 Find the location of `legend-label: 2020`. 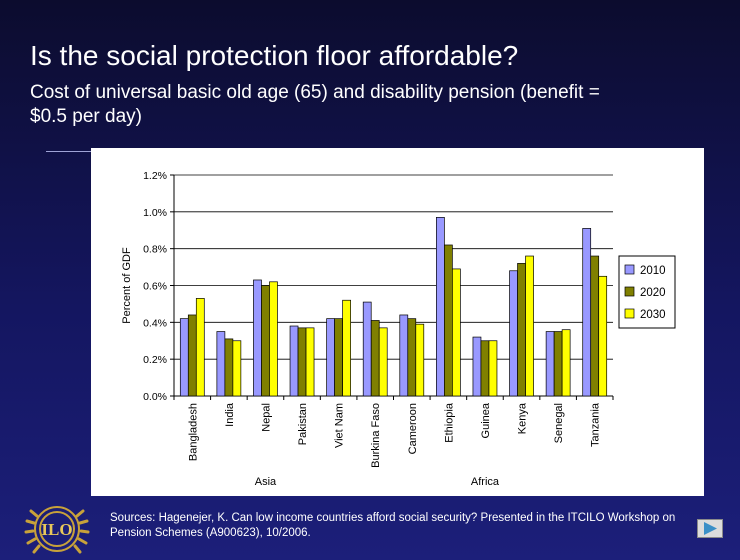

legend-label: 2020 is located at coordinates (653, 293).